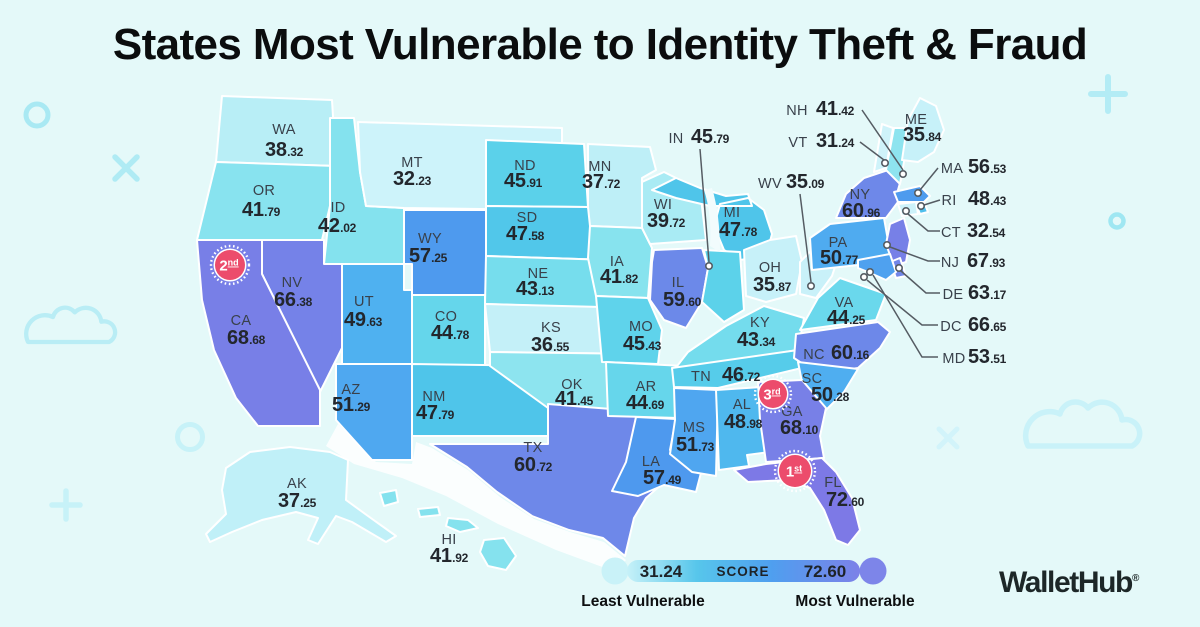 This screenshot has height=627, width=1200. Describe the element at coordinates (533, 465) in the screenshot. I see `state-score: 60.72` at that location.